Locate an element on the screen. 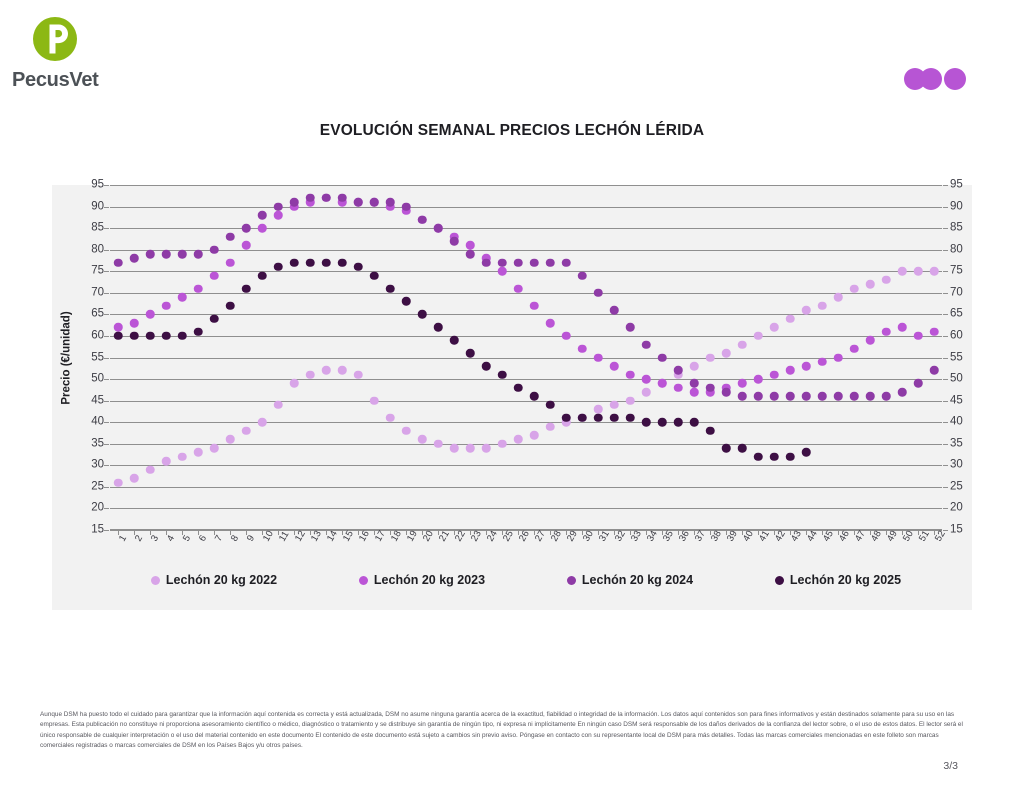 The width and height of the screenshot is (1024, 791). y-axis-title-text: Precio (€/unidad) is located at coordinates (67, 357).